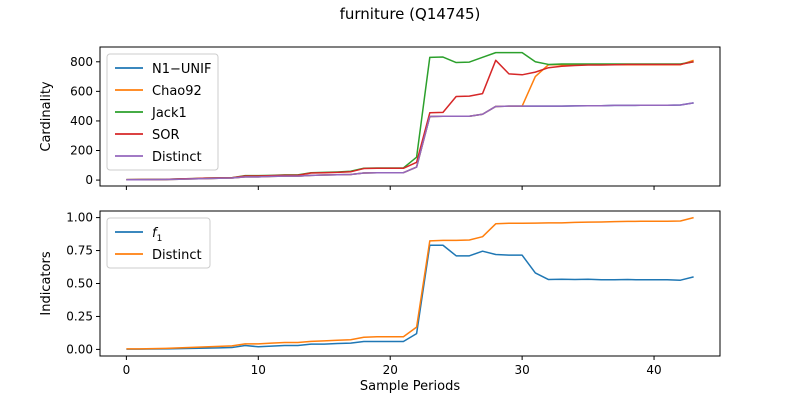  I want to click on indicators-legend: f1 Distinct, so click(158, 243).